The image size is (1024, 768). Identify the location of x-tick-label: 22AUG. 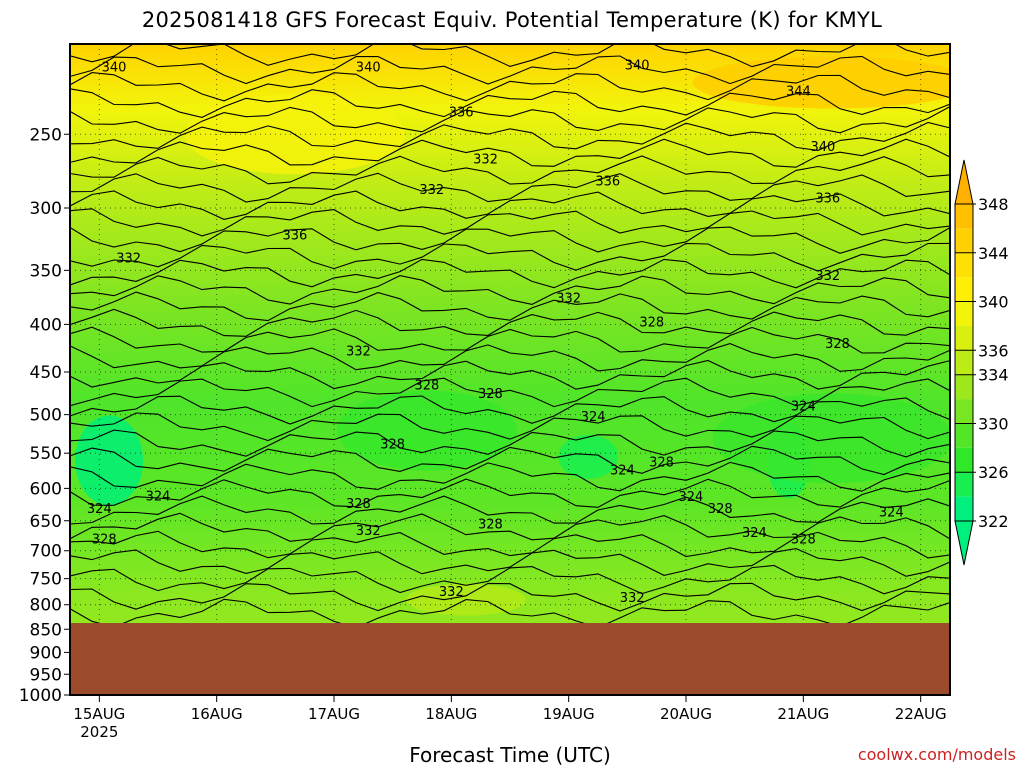
(921, 714).